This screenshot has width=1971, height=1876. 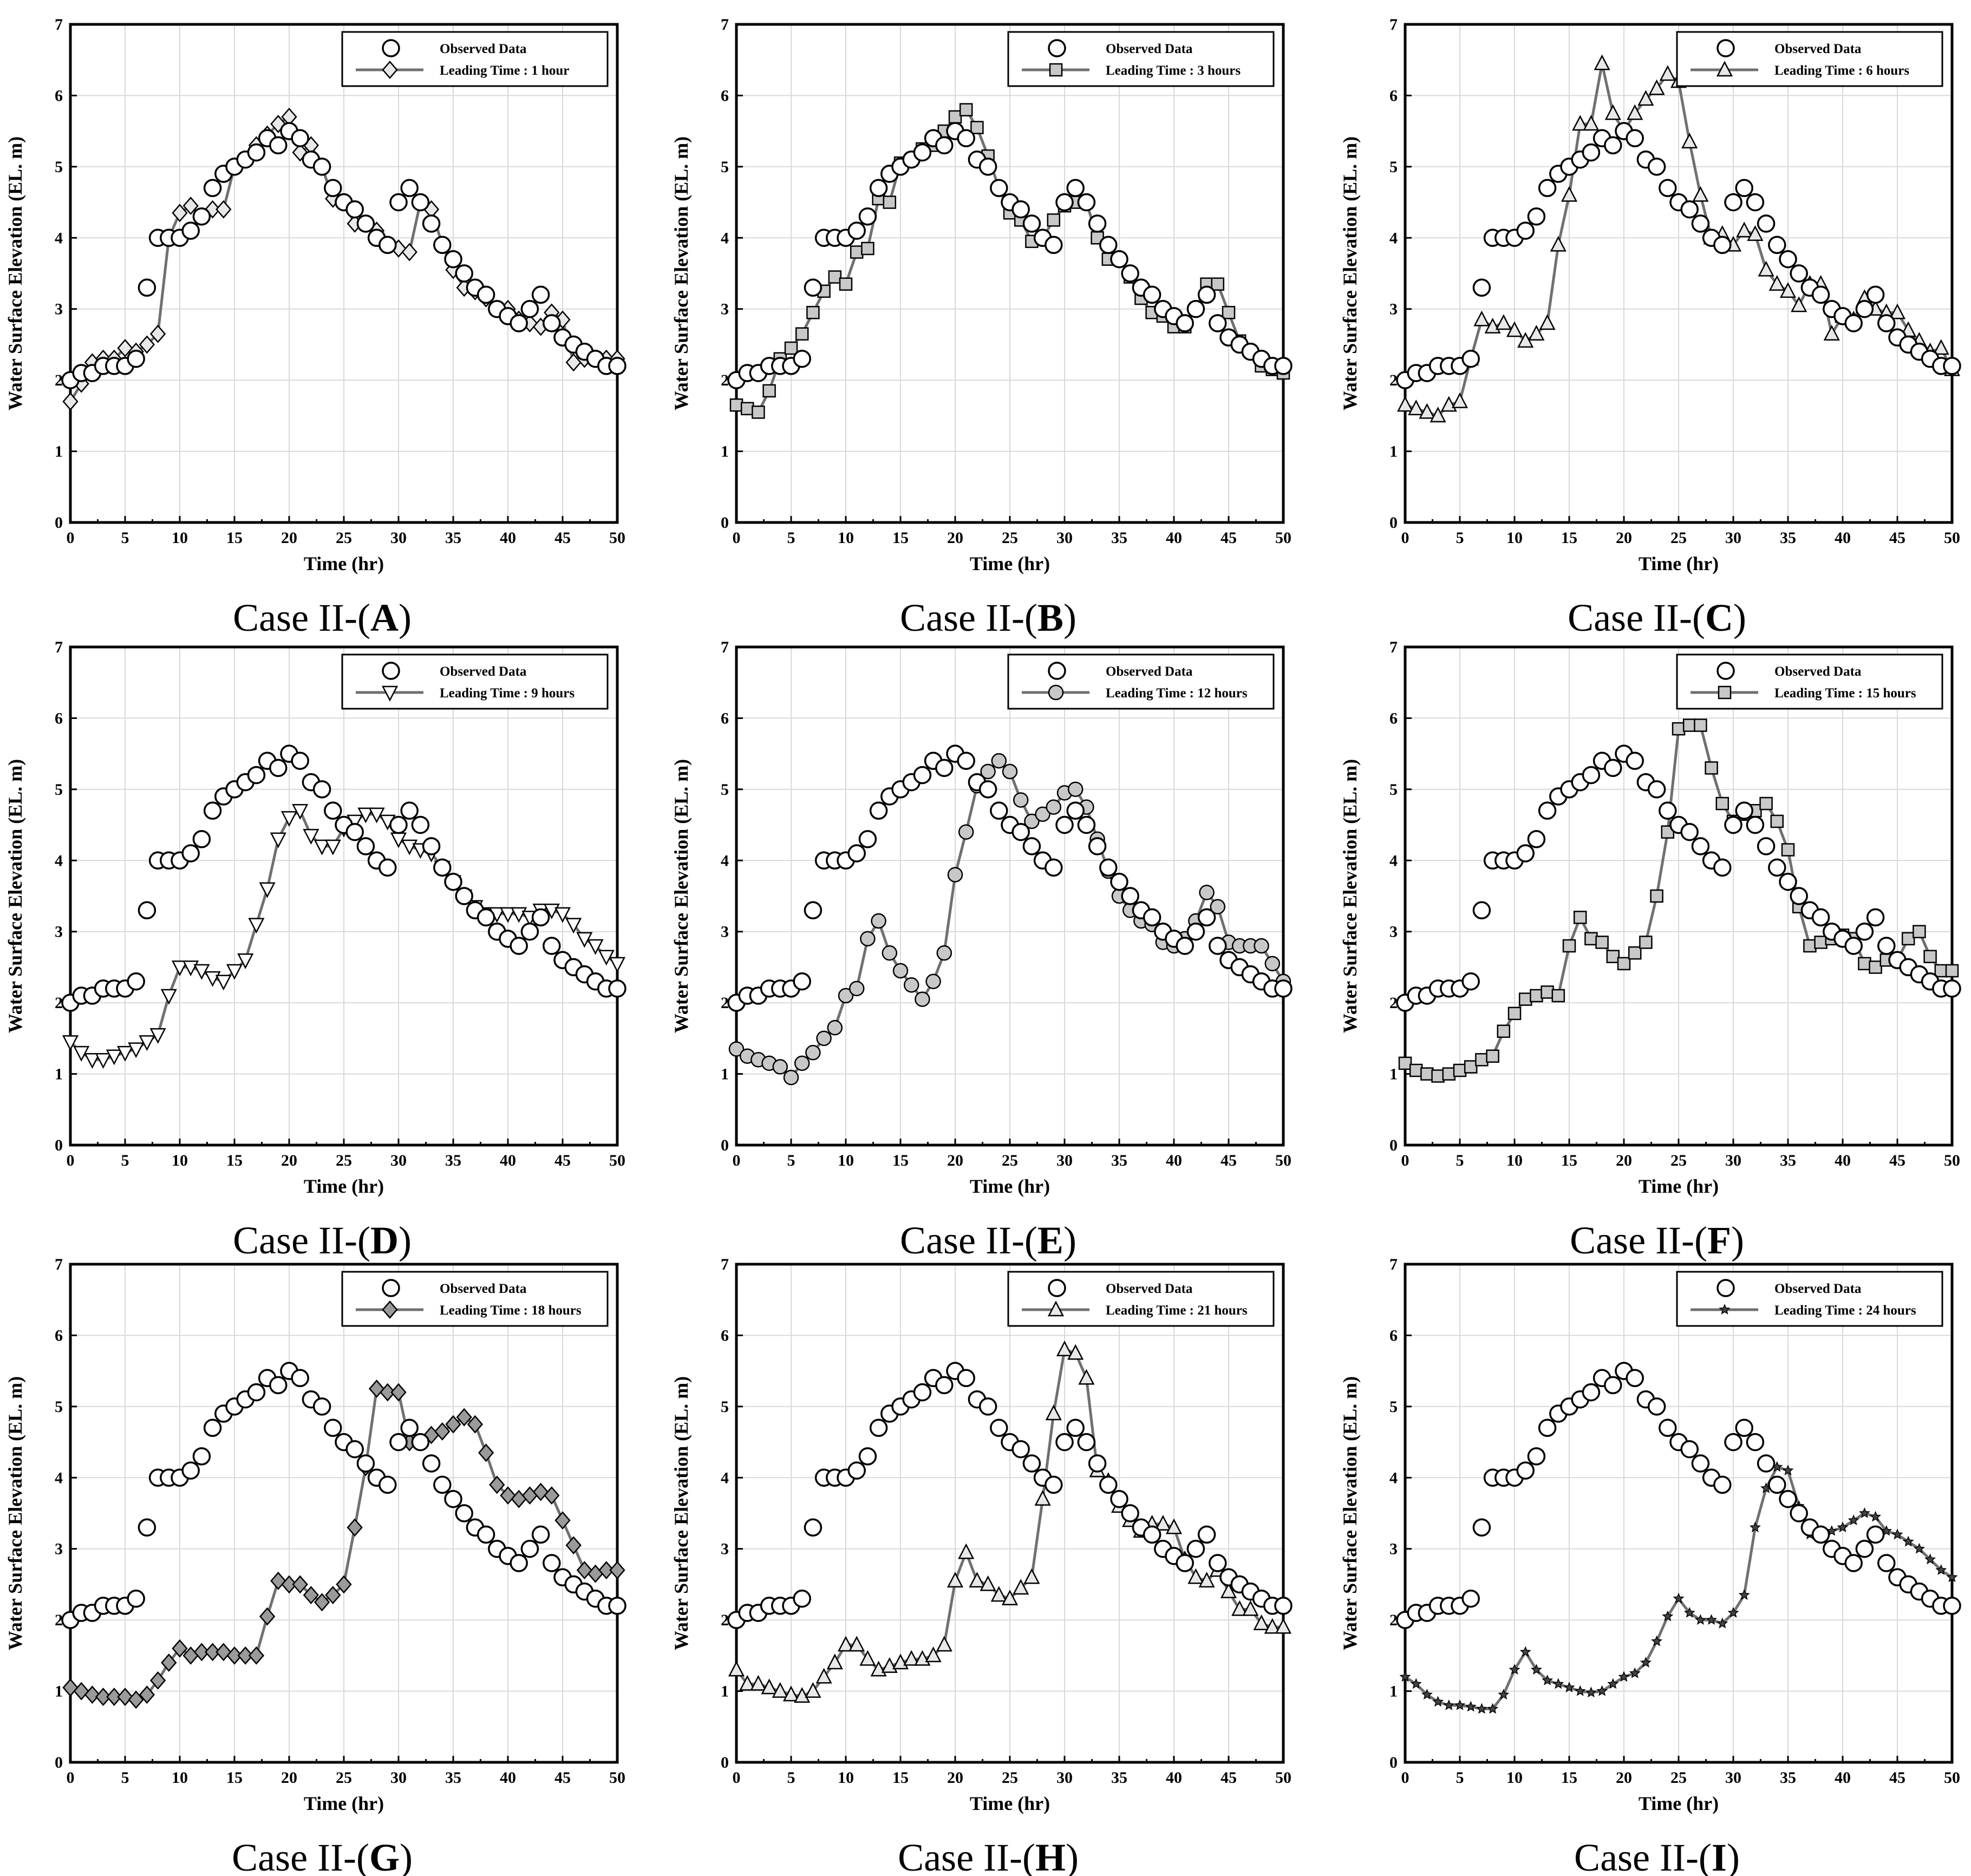 What do you see at coordinates (1719, 618) in the screenshot?
I see `caption-letter: C` at bounding box center [1719, 618].